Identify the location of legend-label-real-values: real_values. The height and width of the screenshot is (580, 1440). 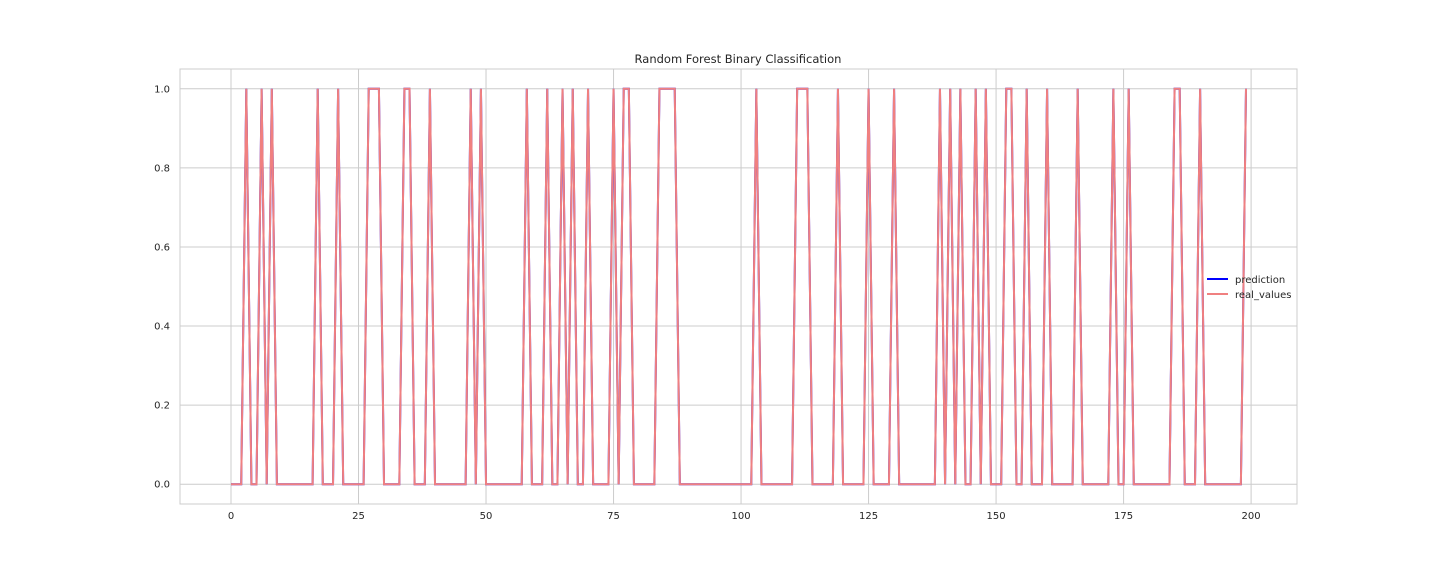
(1263, 295).